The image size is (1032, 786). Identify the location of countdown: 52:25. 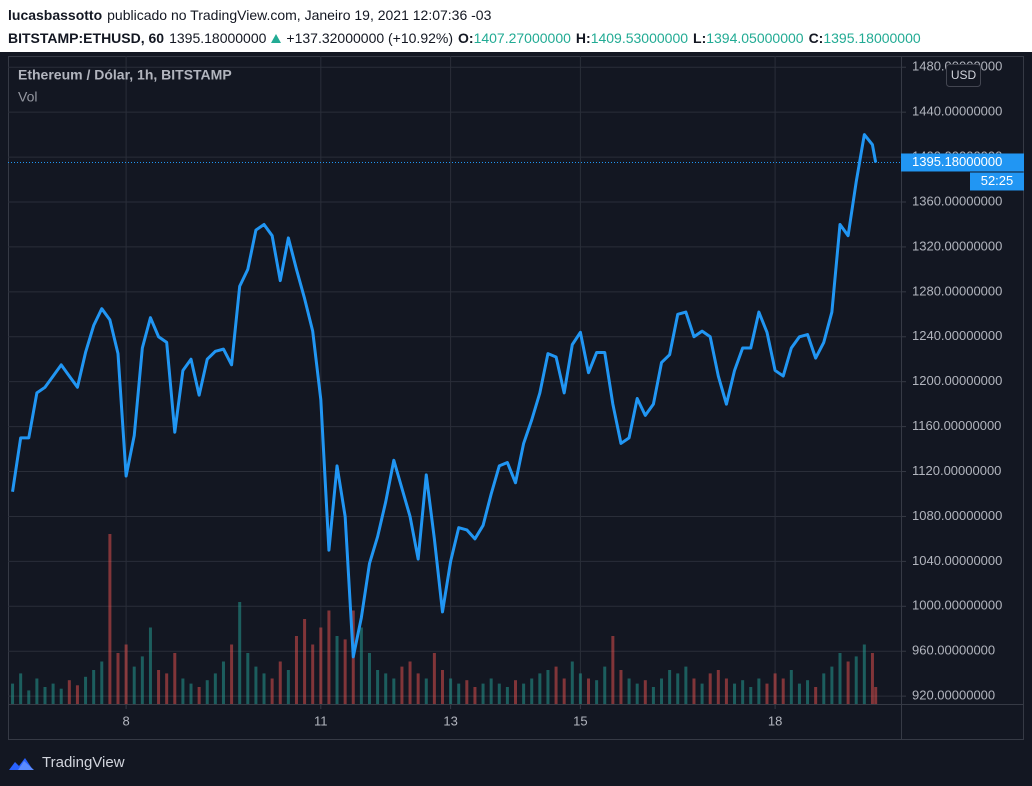
(997, 180).